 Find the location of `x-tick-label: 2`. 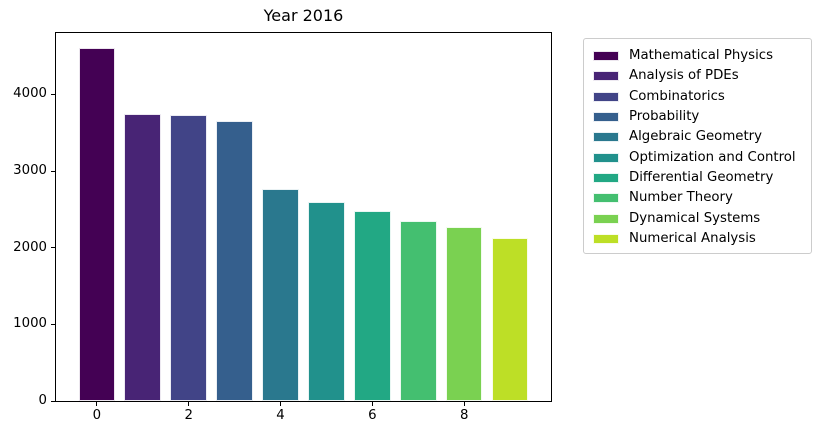

x-tick-label: 2 is located at coordinates (188, 415).